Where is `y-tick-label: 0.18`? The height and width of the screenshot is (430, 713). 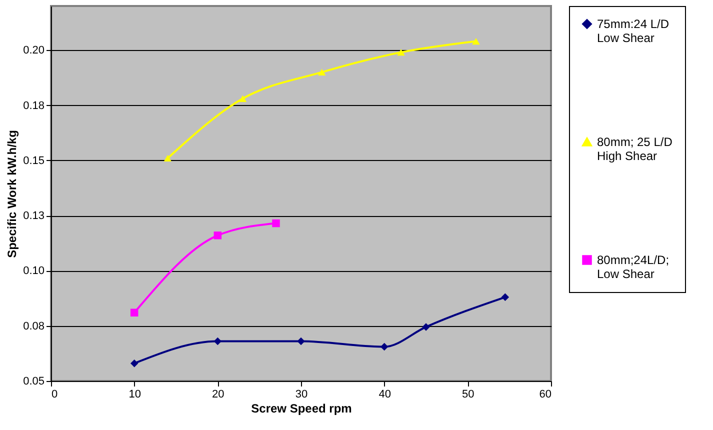 y-tick-label: 0.18 is located at coordinates (33, 106).